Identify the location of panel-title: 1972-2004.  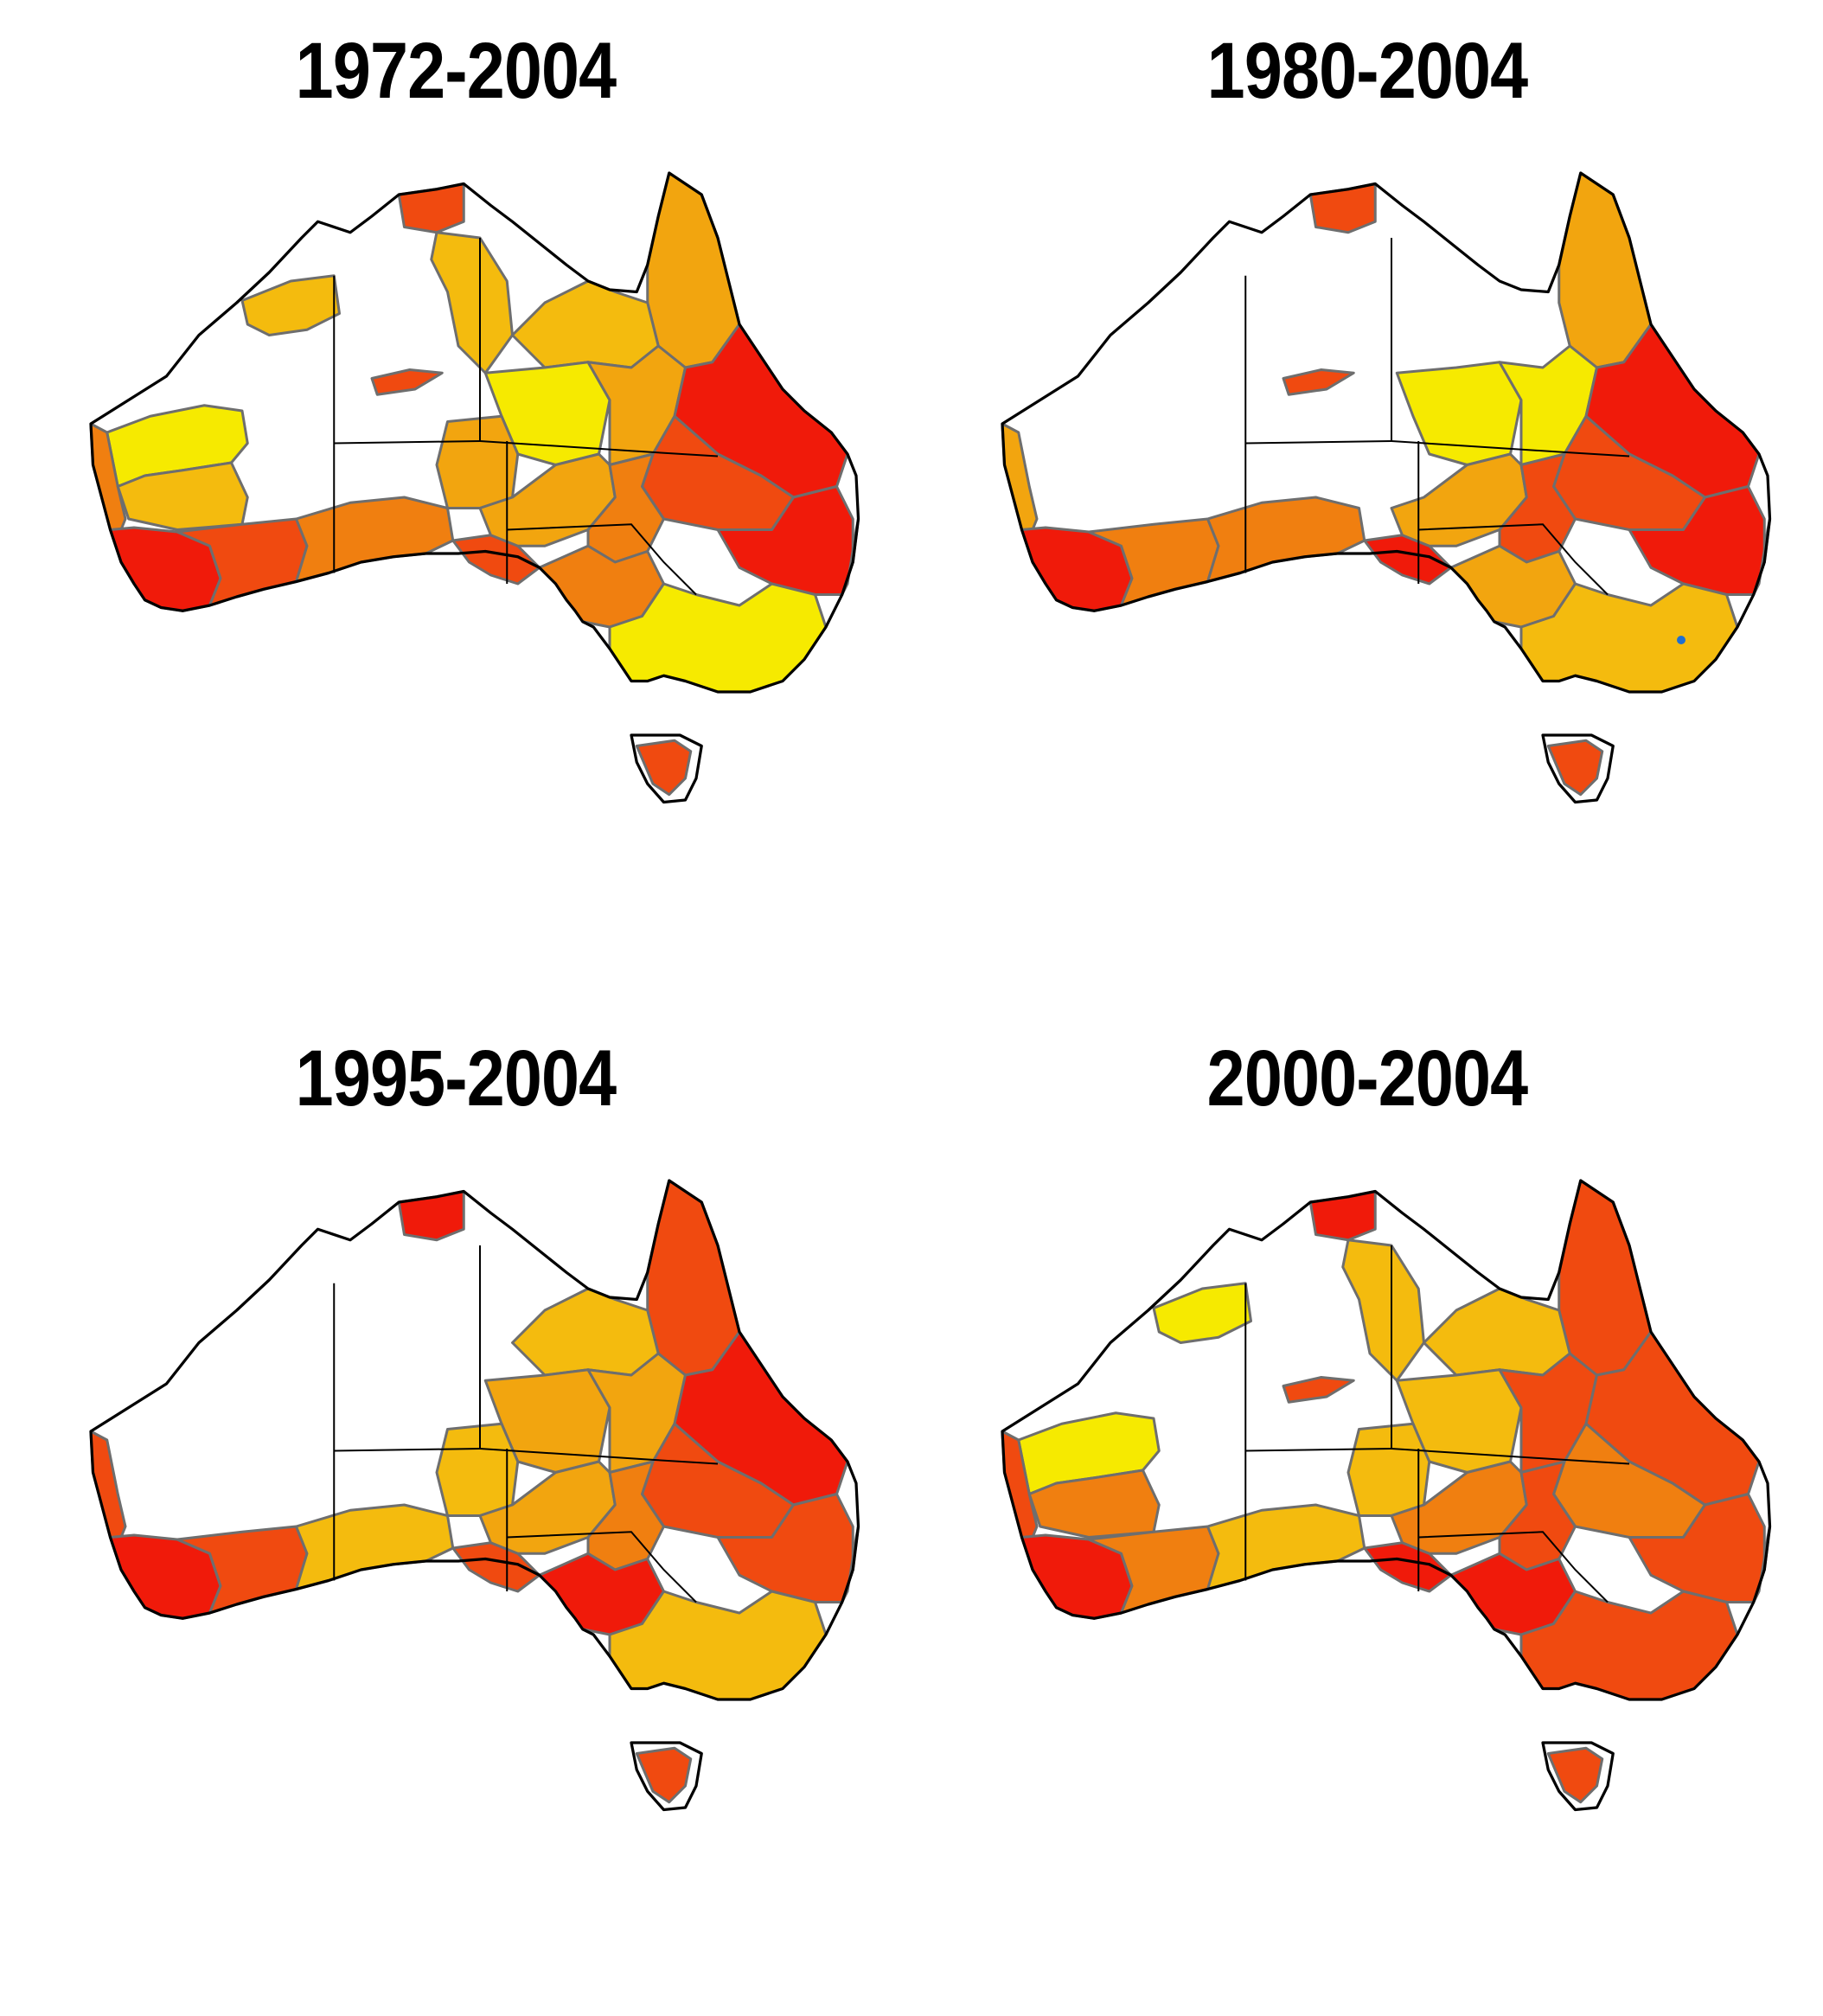
(456, 71).